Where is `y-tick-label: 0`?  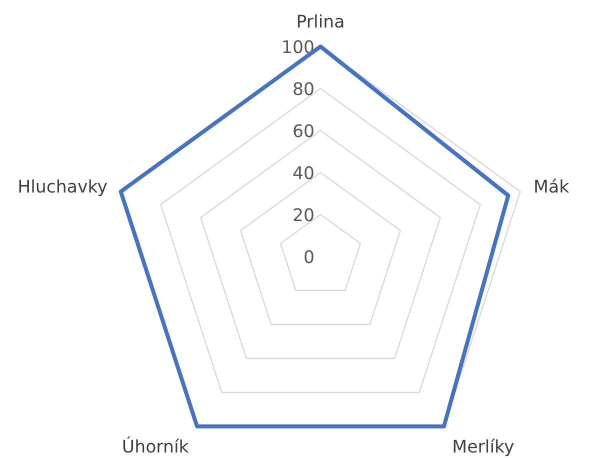
y-tick-label: 0 is located at coordinates (309, 258).